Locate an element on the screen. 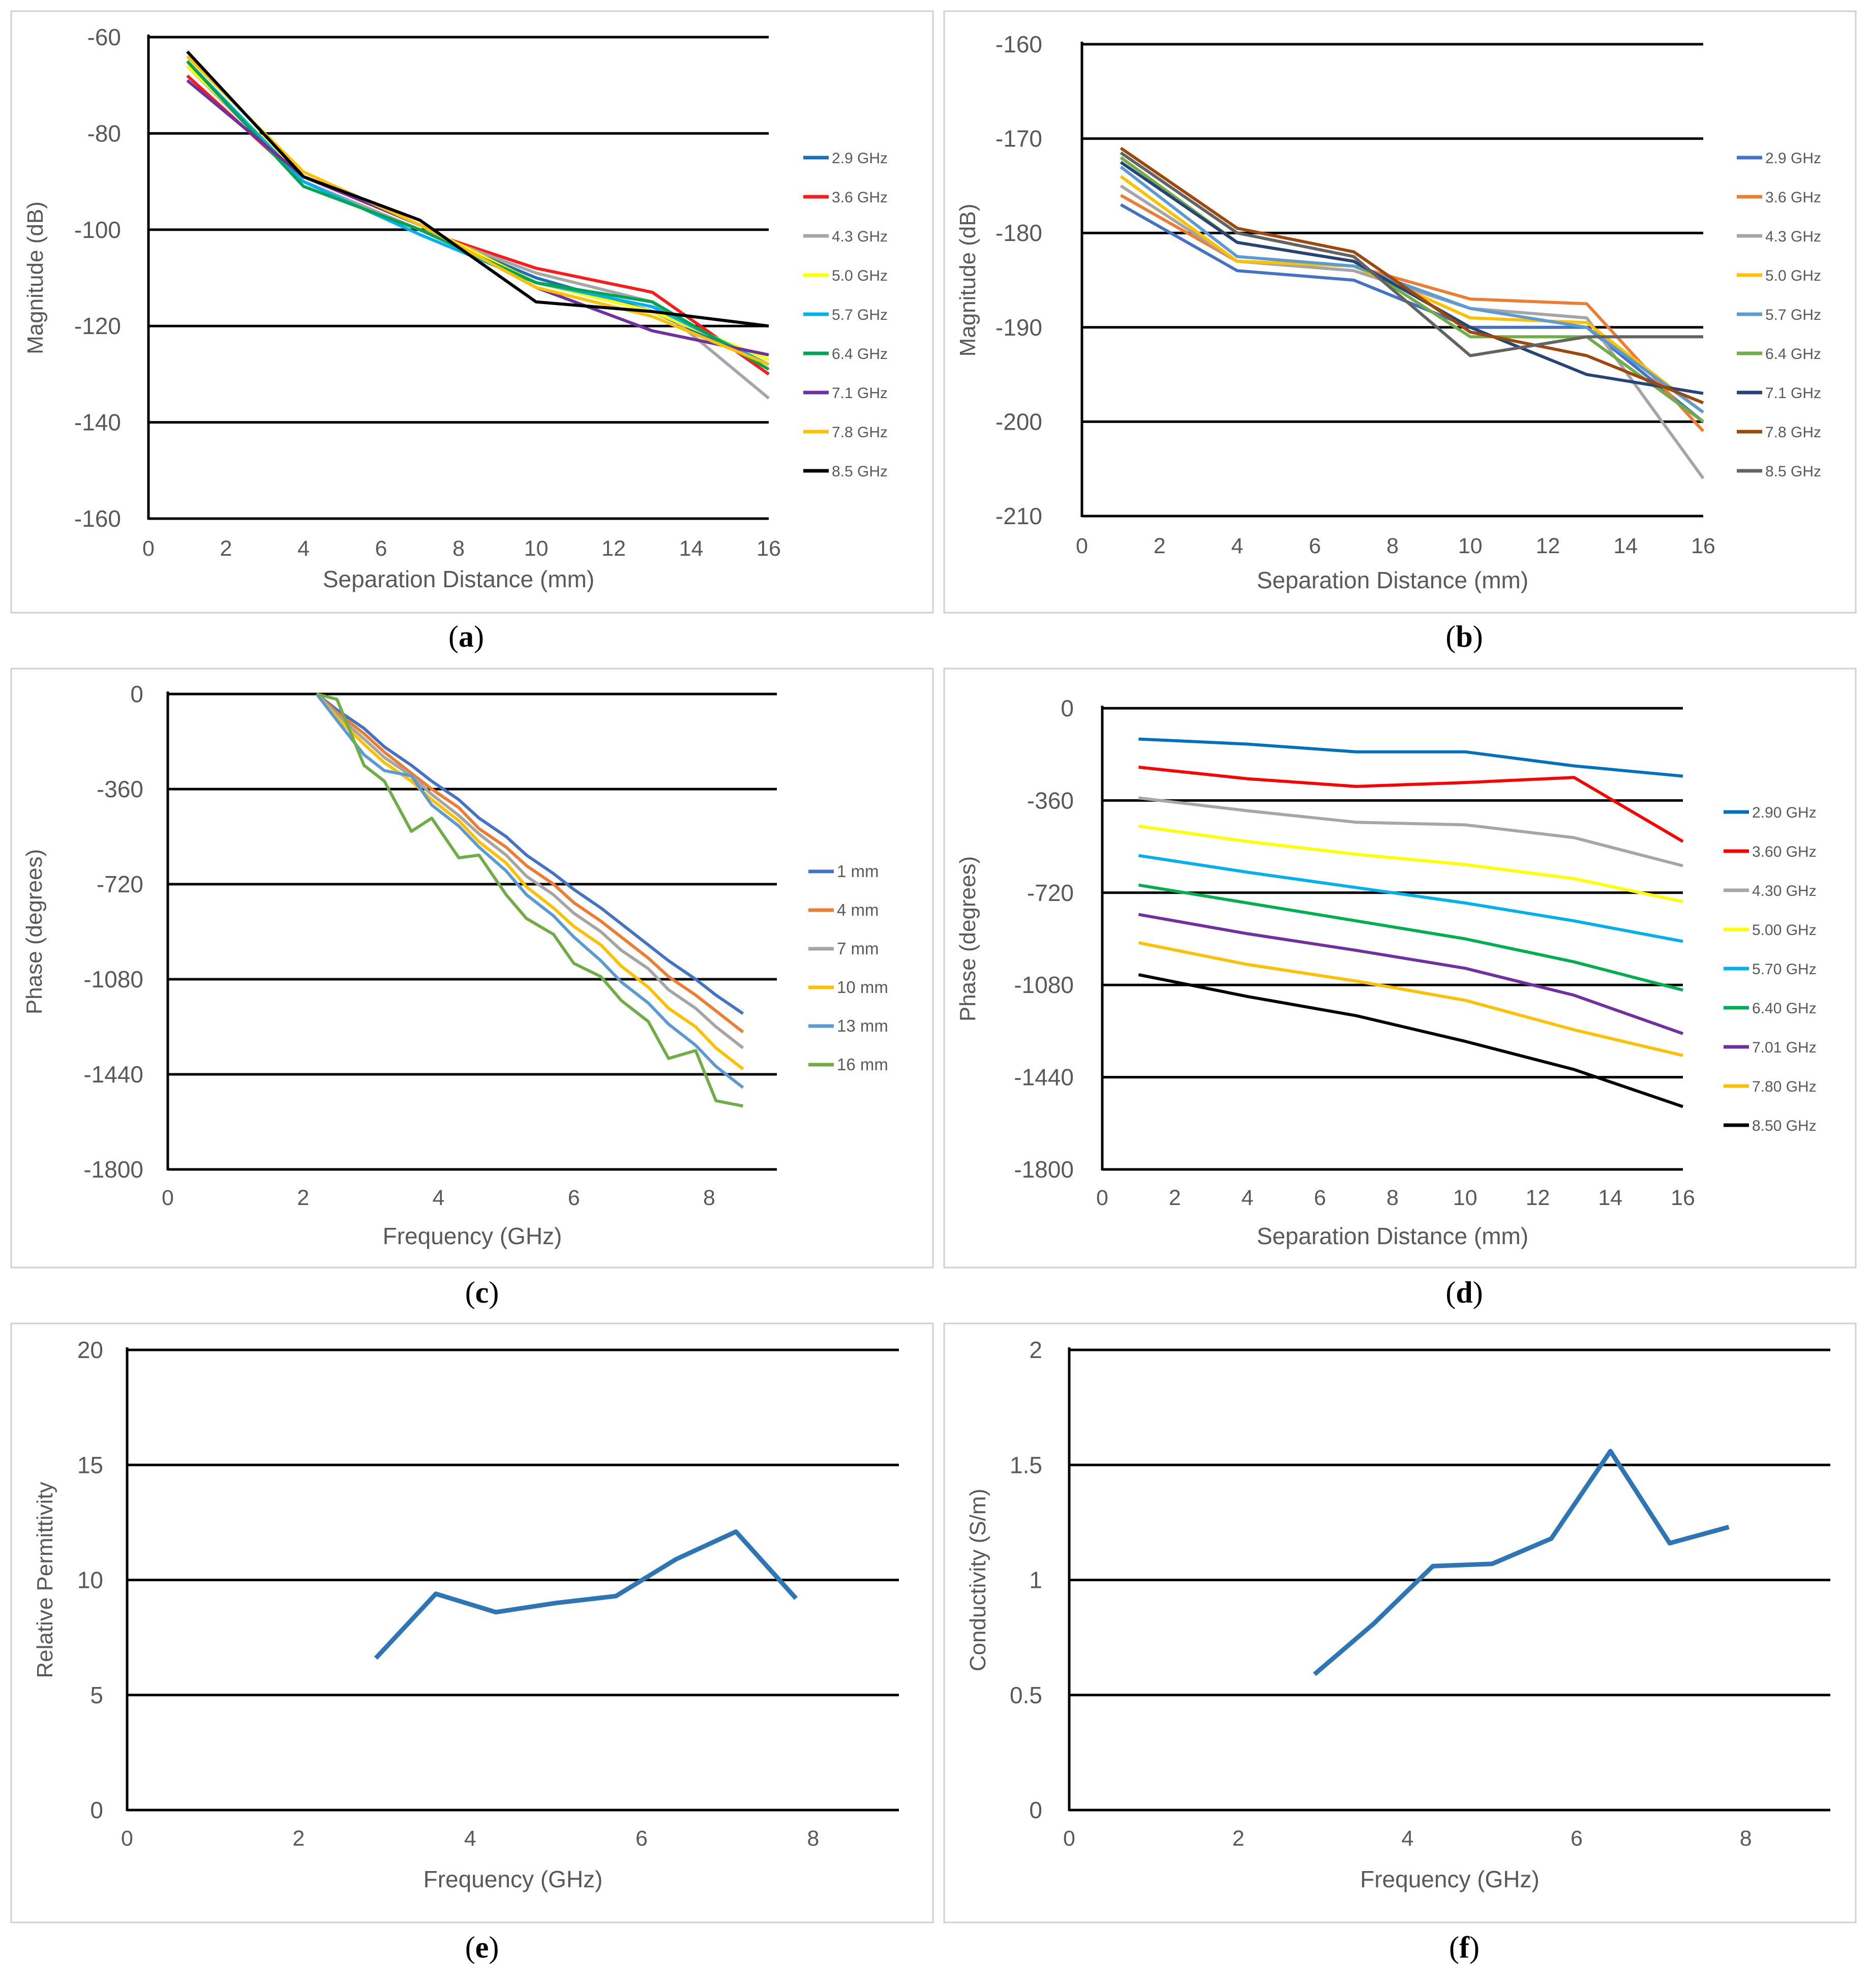  legend-label: 5.70 GHz is located at coordinates (1784, 969).